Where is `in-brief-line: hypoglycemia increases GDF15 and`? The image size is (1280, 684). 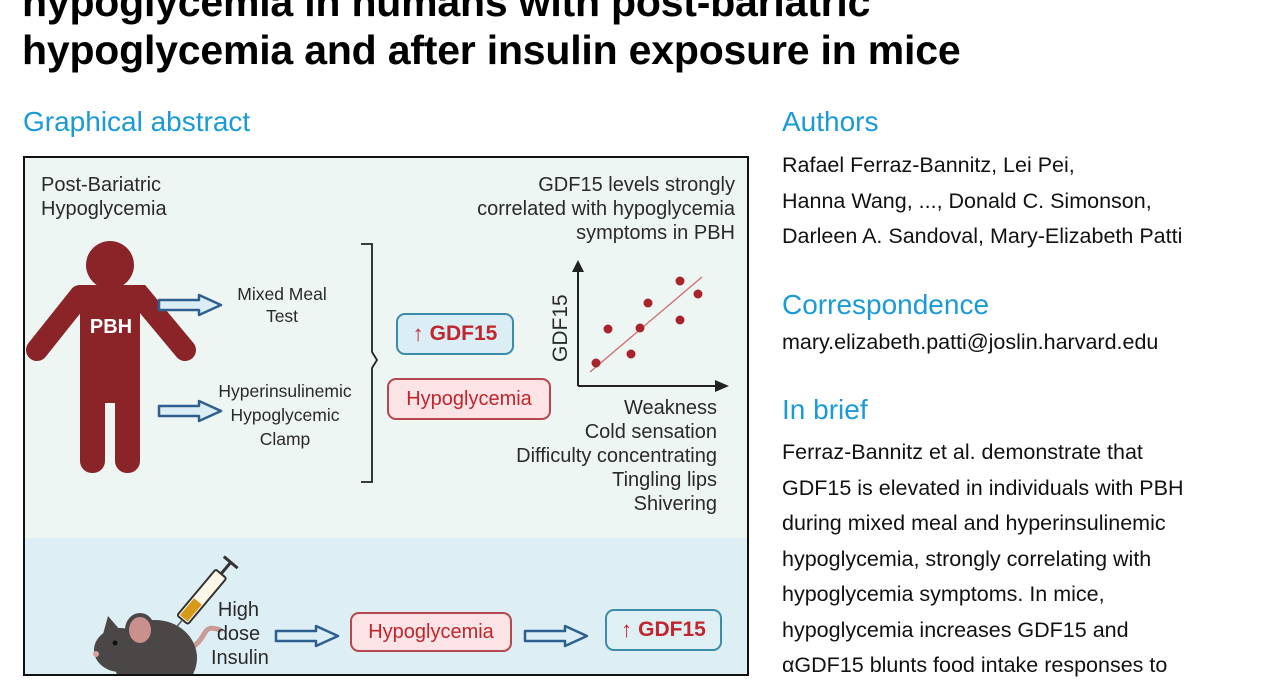
in-brief-line: hypoglycemia increases GDF15 and is located at coordinates (955, 629).